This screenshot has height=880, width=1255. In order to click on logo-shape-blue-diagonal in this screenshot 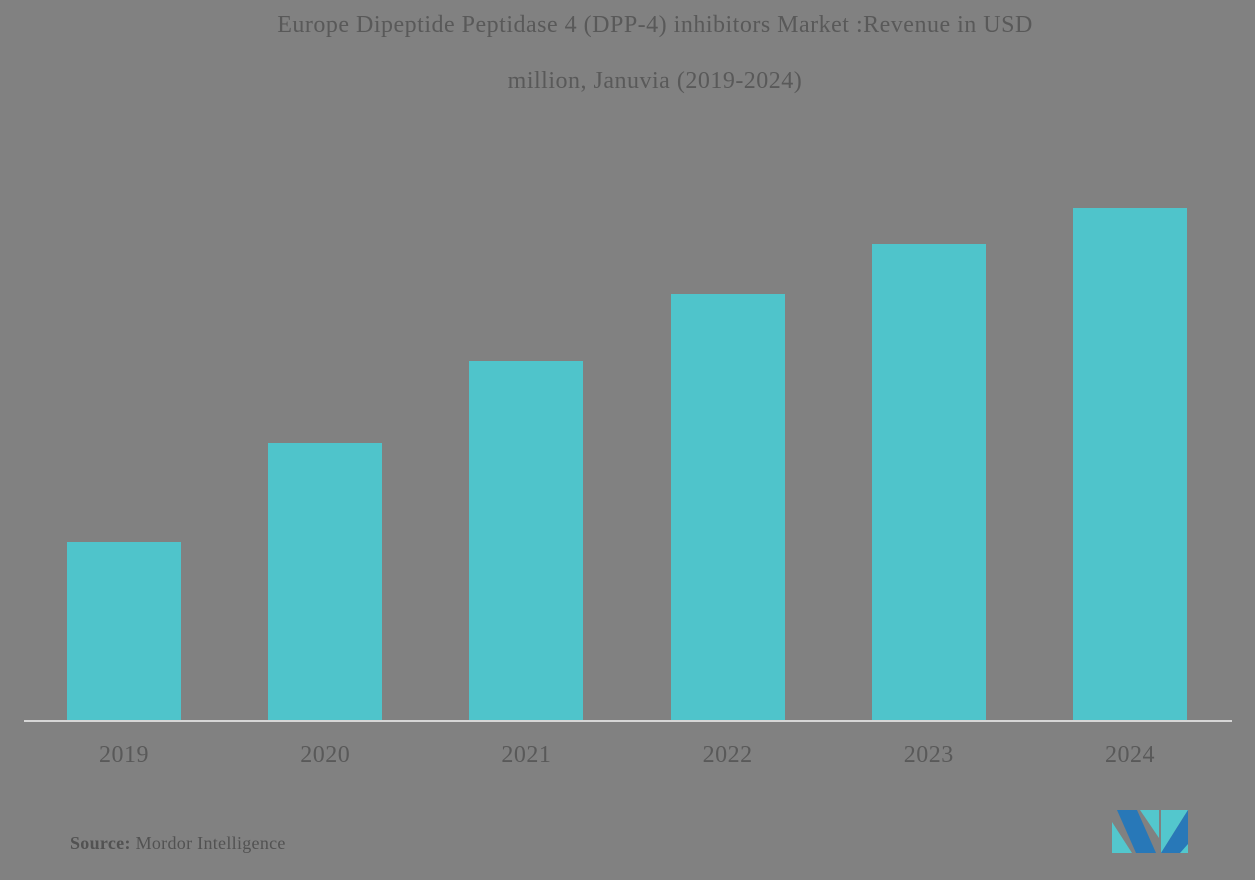, I will do `click(1136, 831)`.